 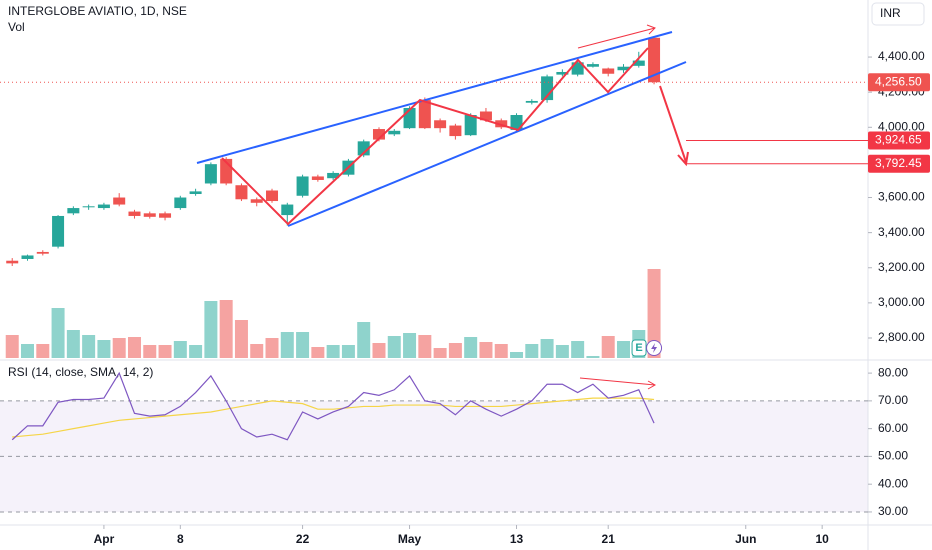 I want to click on y-tick-label: 40.00, so click(x=893, y=483).